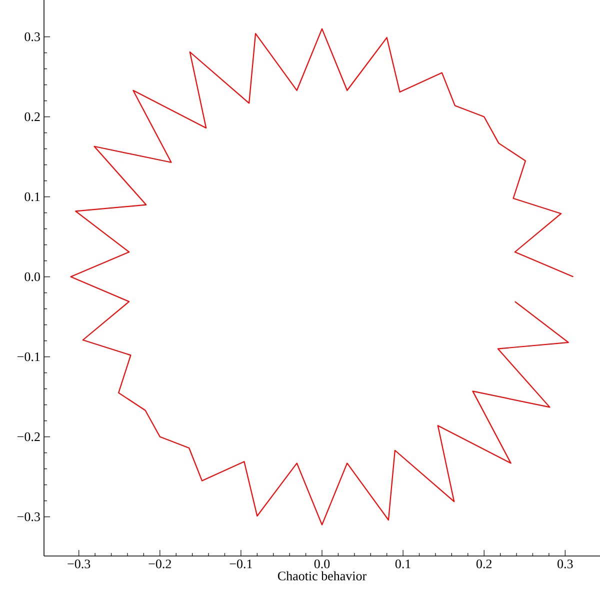 This screenshot has height=609, width=600. What do you see at coordinates (322, 564) in the screenshot?
I see `x-tick-label: 0.0` at bounding box center [322, 564].